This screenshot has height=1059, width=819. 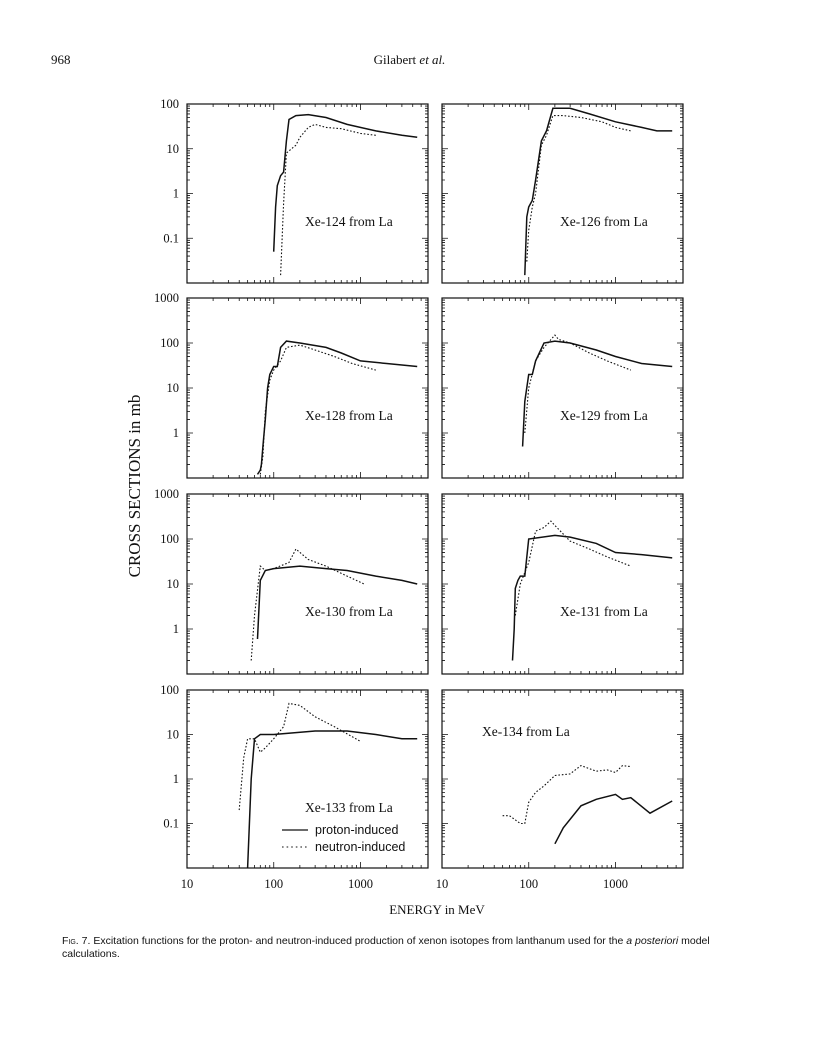 I want to click on legend: proton-induced neutron-induced, so click(x=343, y=838).